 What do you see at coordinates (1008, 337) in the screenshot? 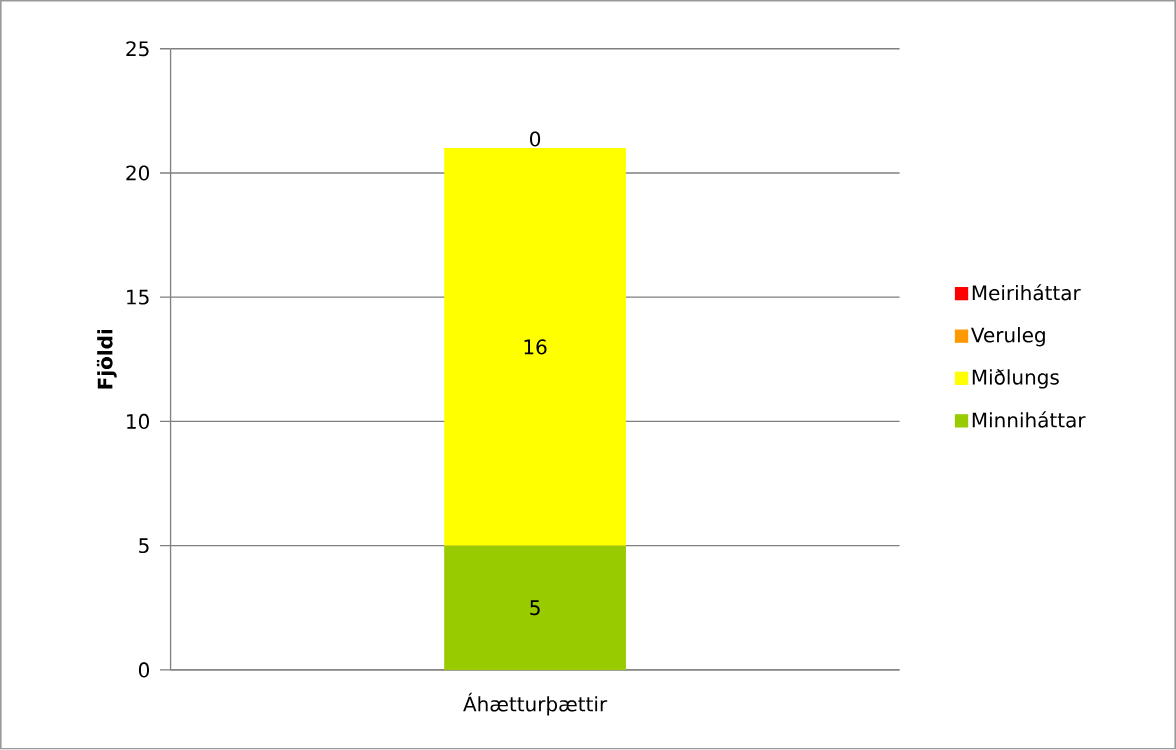
I see `legend-label: Veruleg` at bounding box center [1008, 337].